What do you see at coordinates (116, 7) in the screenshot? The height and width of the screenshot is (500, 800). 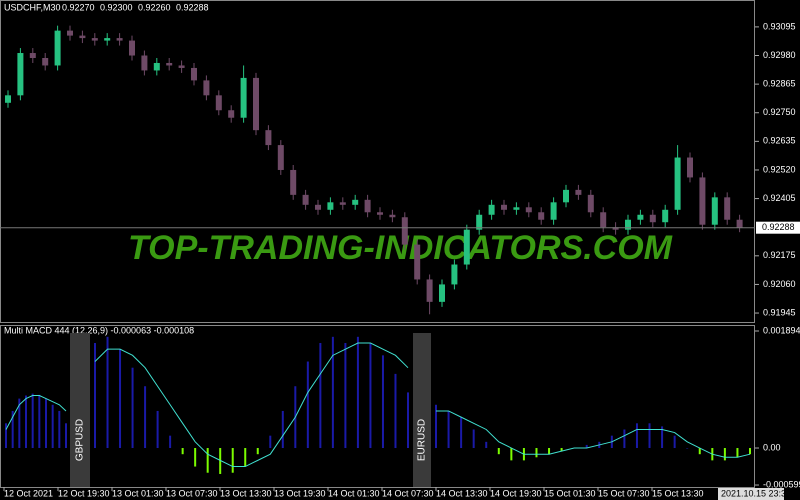 I see `quote: 0.92300` at bounding box center [116, 7].